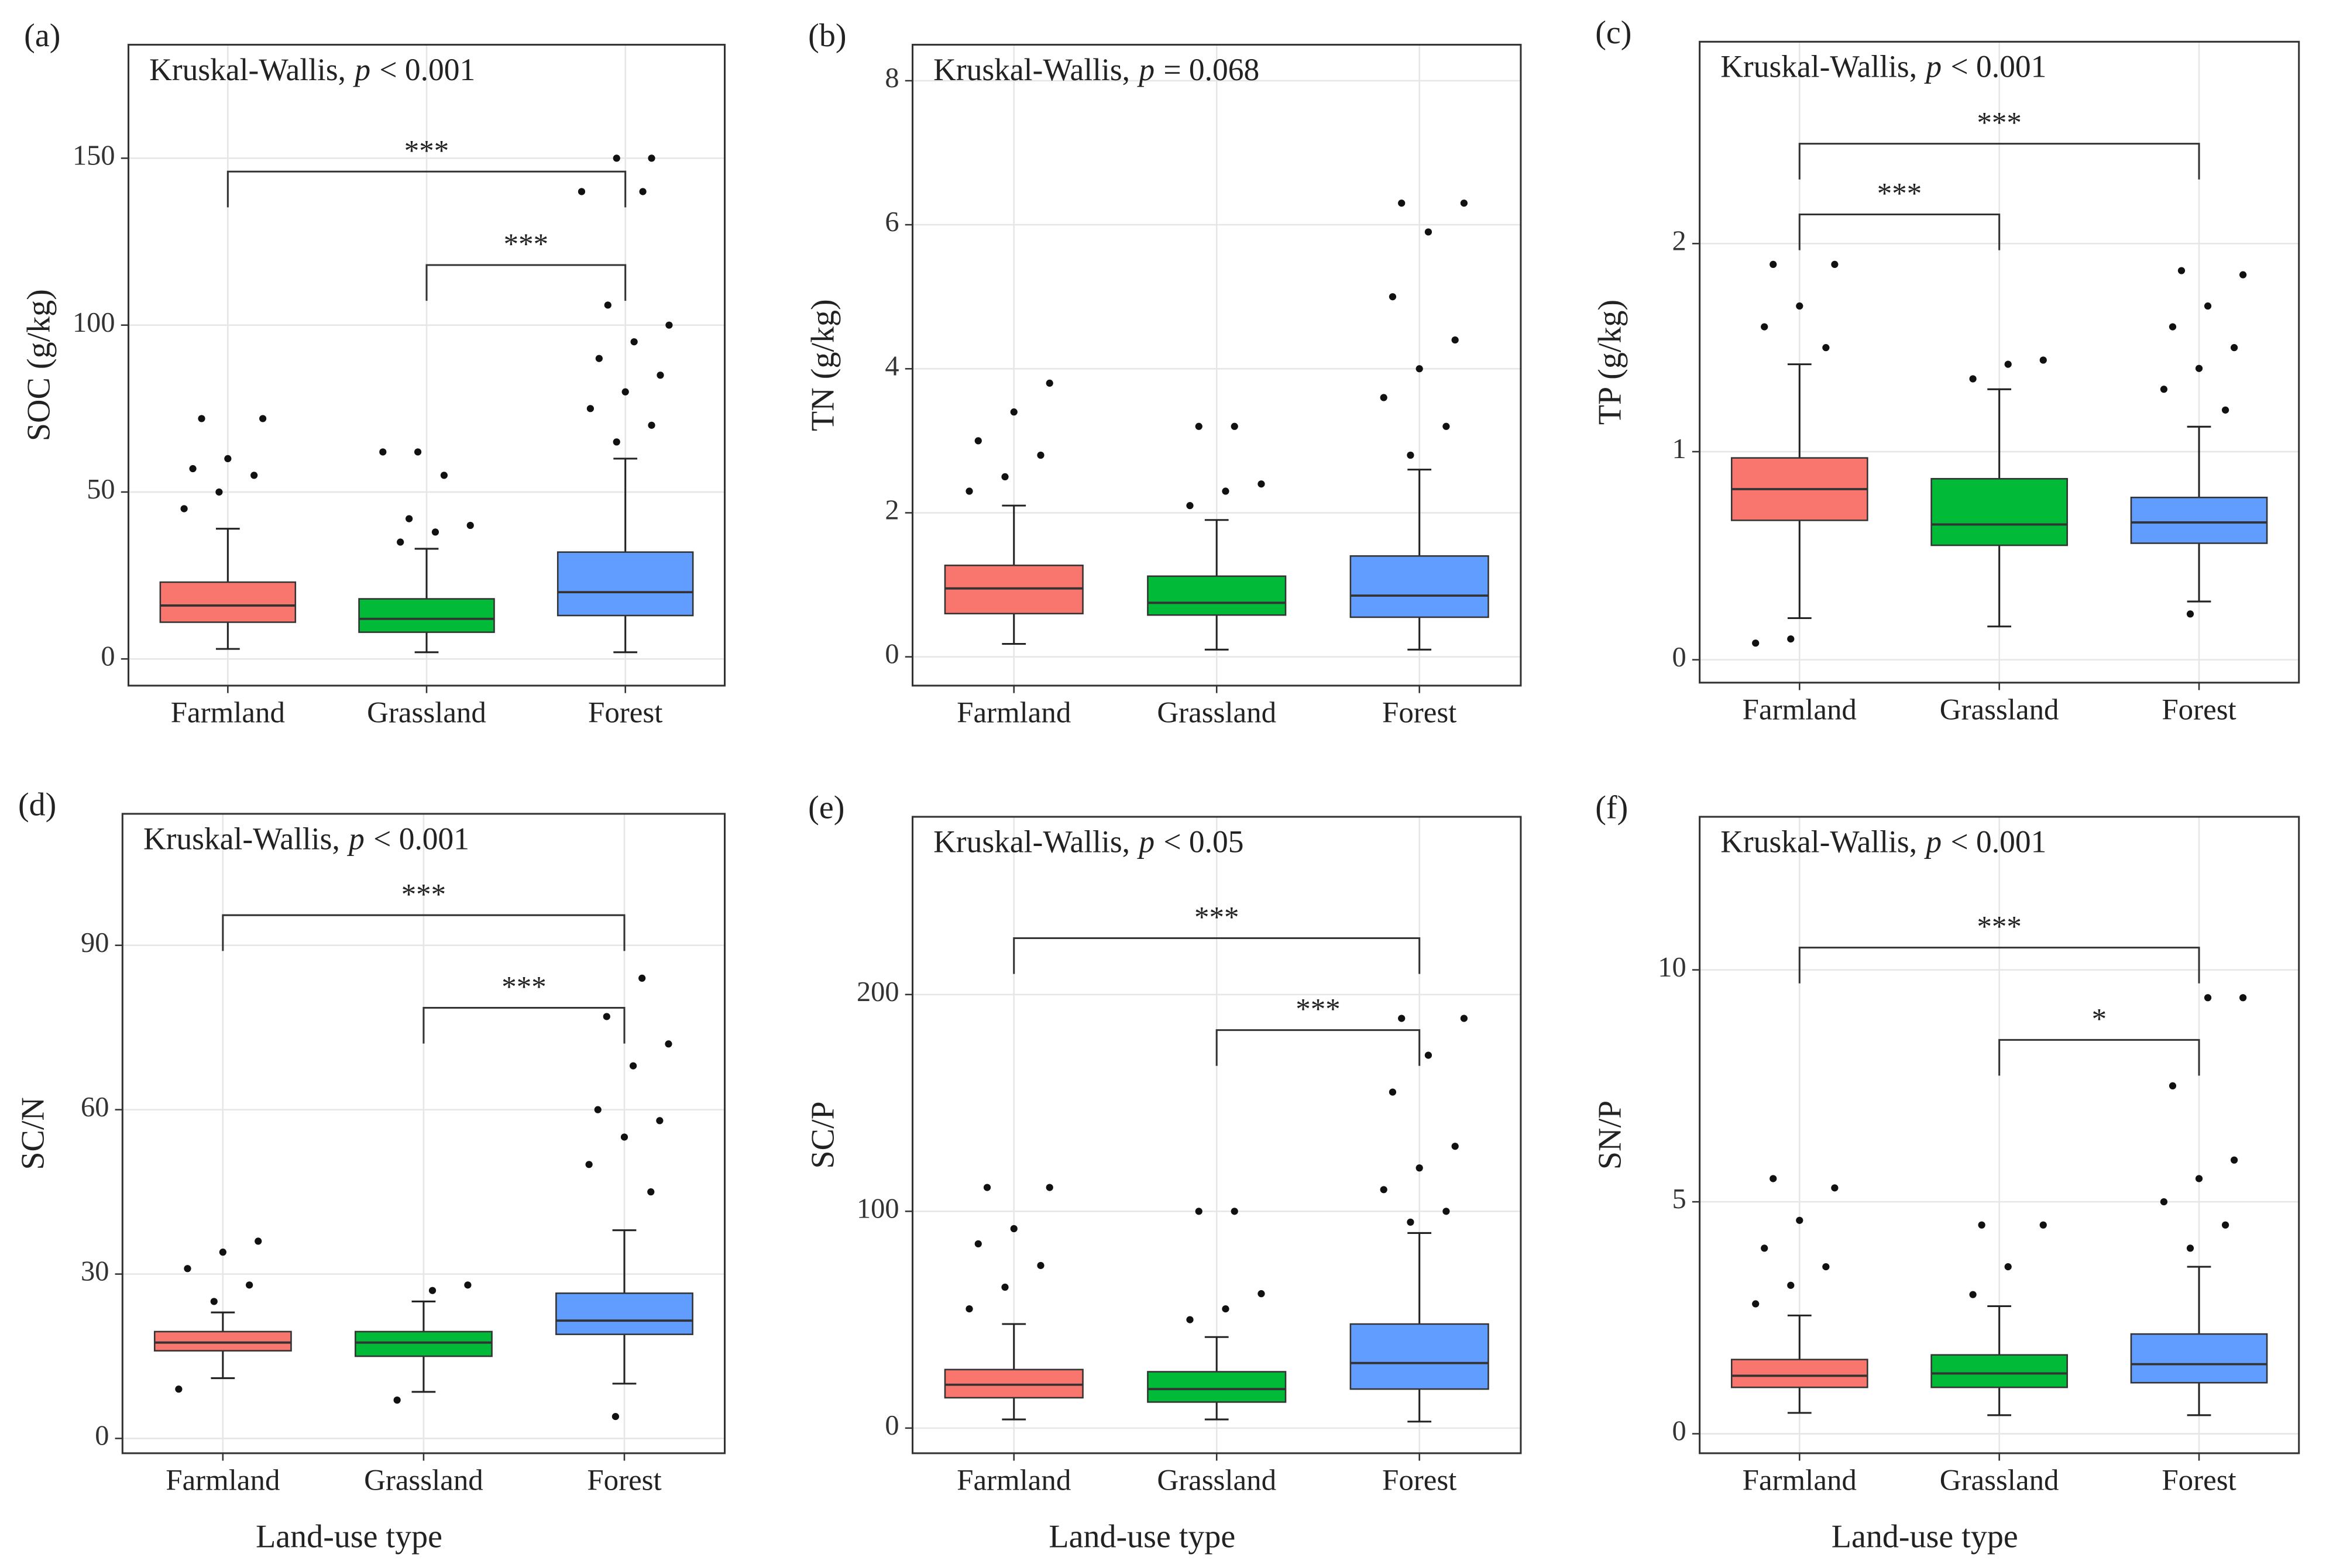 The width and height of the screenshot is (2326, 1568). Describe the element at coordinates (94, 155) in the screenshot. I see `y-tick-label: 150` at that location.